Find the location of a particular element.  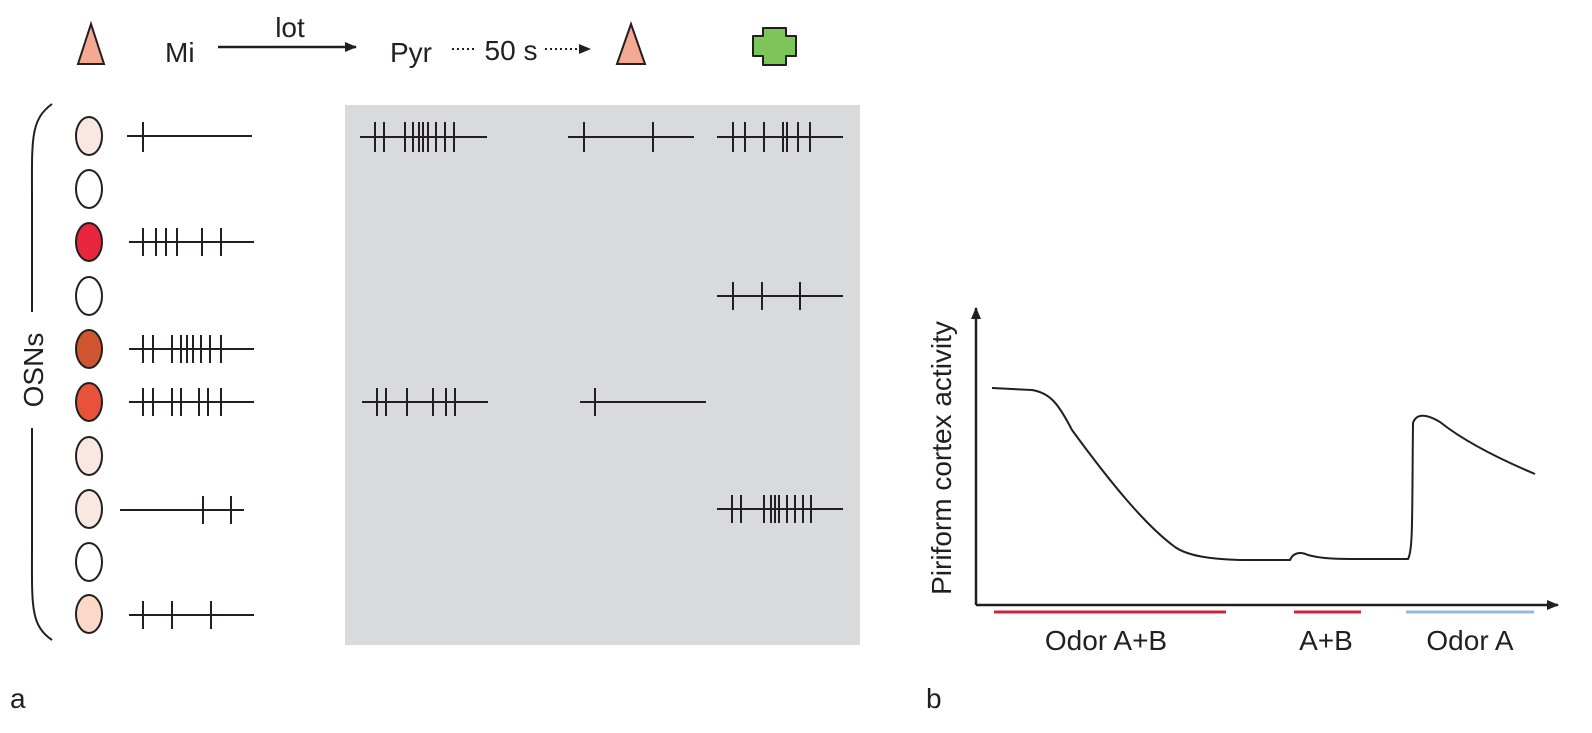

pathway-header: Mi lot Pyr 50 s is located at coordinates (436, 40).